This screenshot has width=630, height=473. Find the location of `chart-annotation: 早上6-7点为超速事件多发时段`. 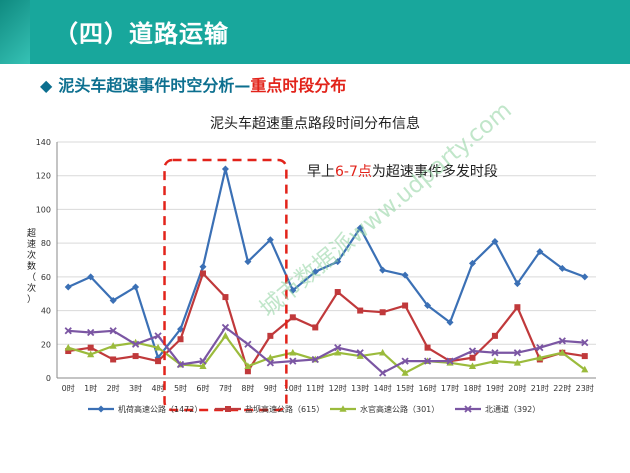

chart-annotation: 早上6-7点为超速事件多发时段 is located at coordinates (402, 171).